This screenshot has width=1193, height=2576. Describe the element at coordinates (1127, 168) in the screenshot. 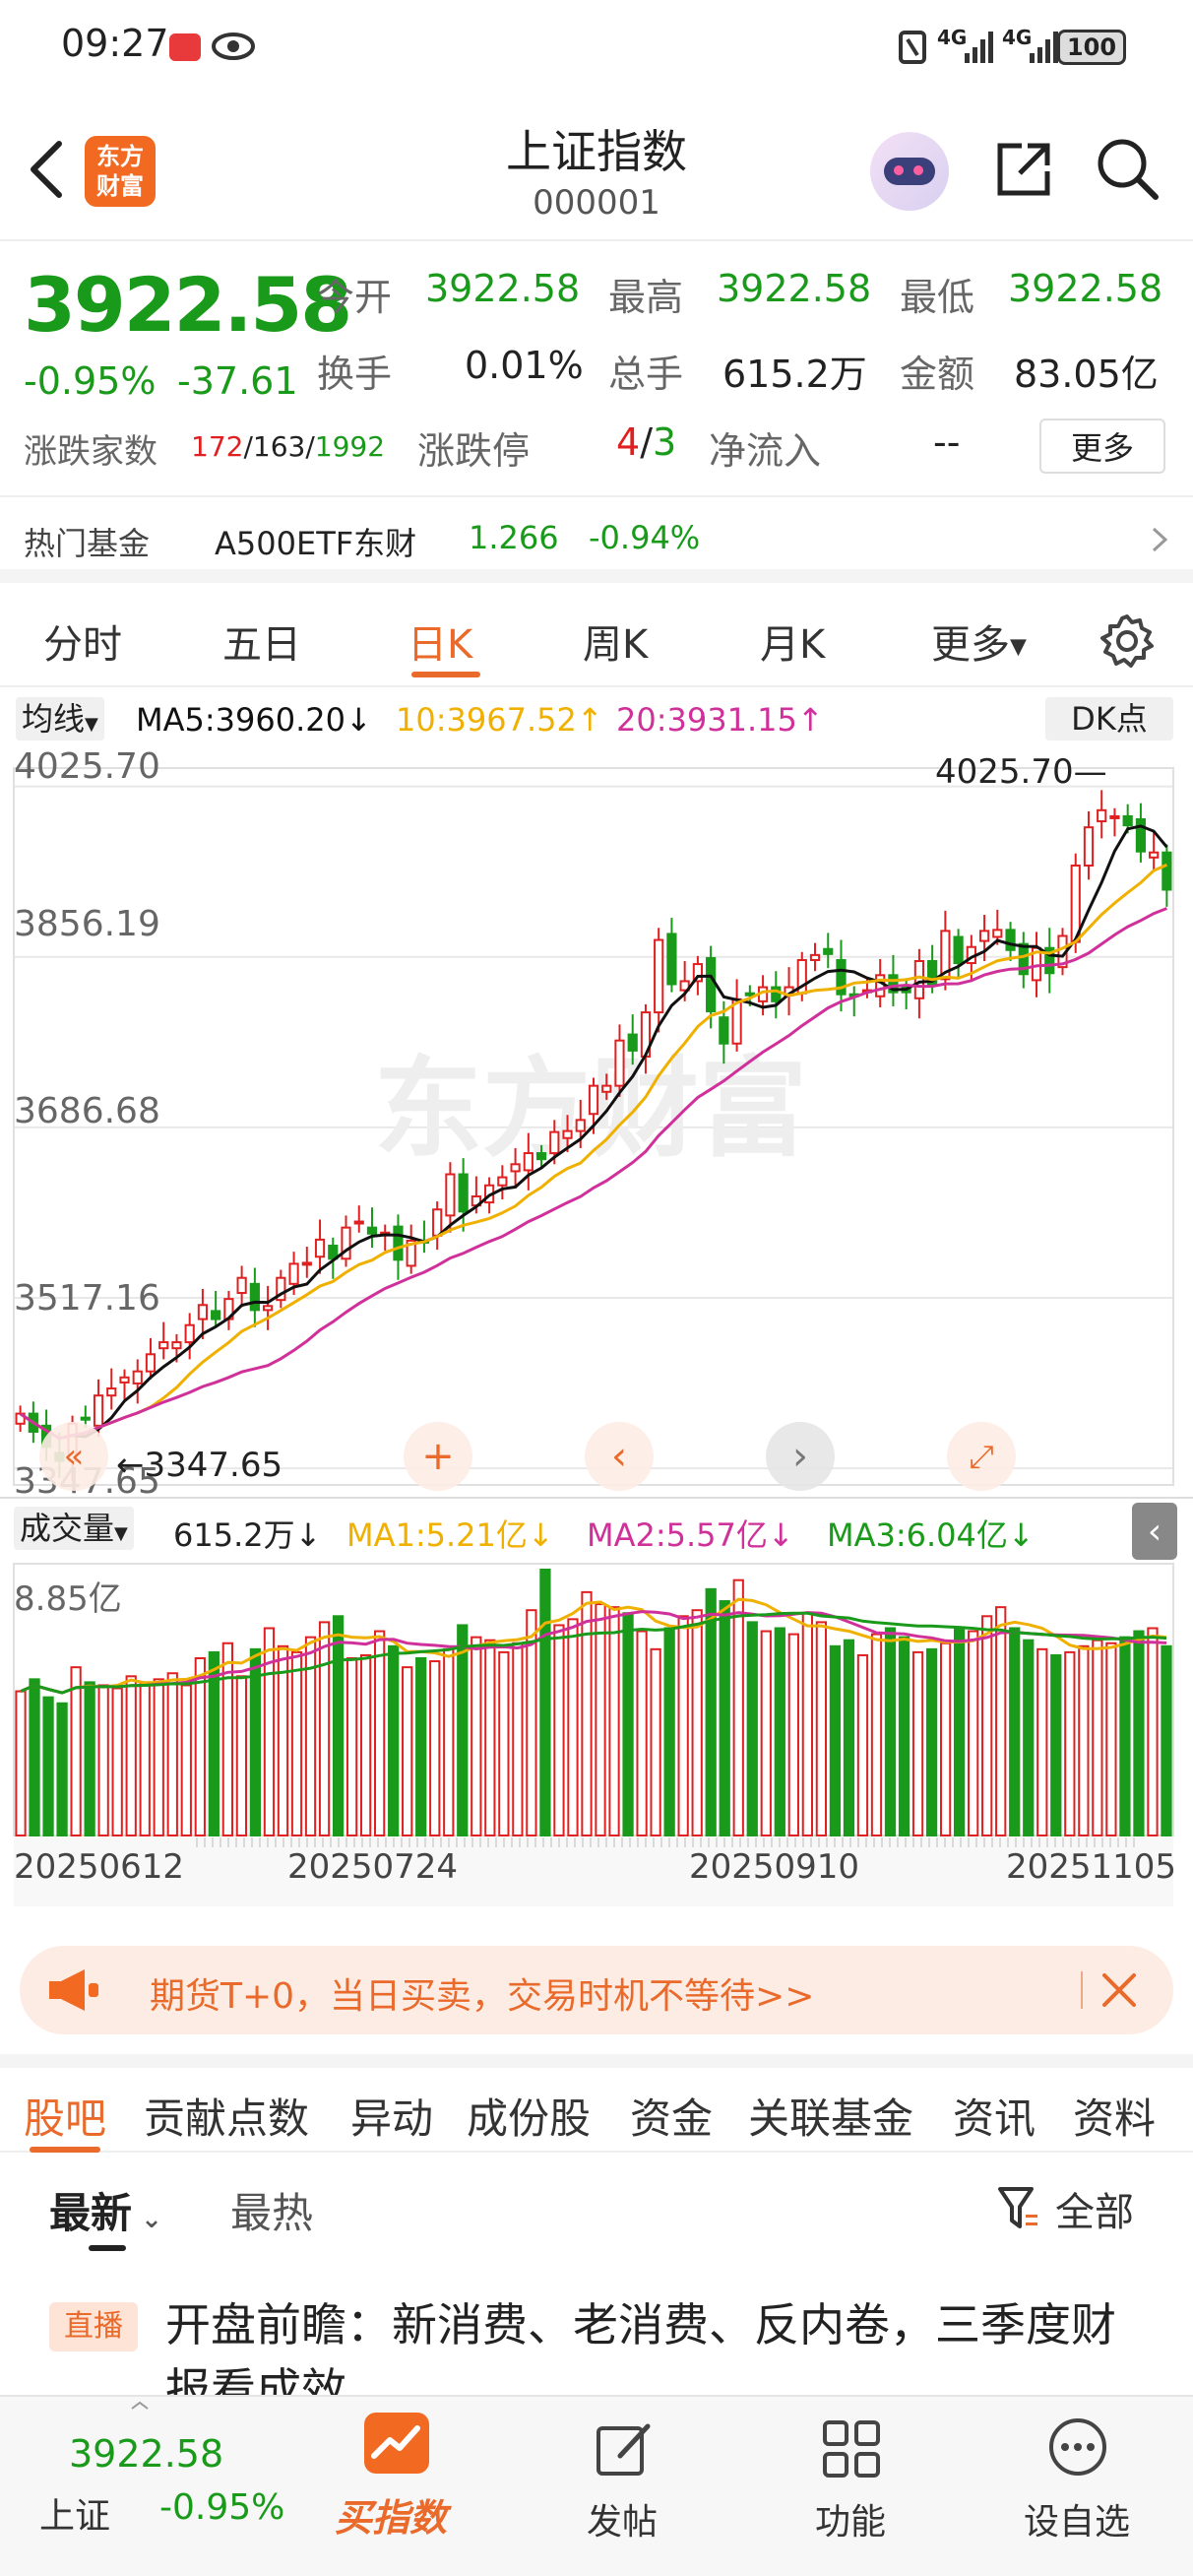

I see `search-icon` at that location.